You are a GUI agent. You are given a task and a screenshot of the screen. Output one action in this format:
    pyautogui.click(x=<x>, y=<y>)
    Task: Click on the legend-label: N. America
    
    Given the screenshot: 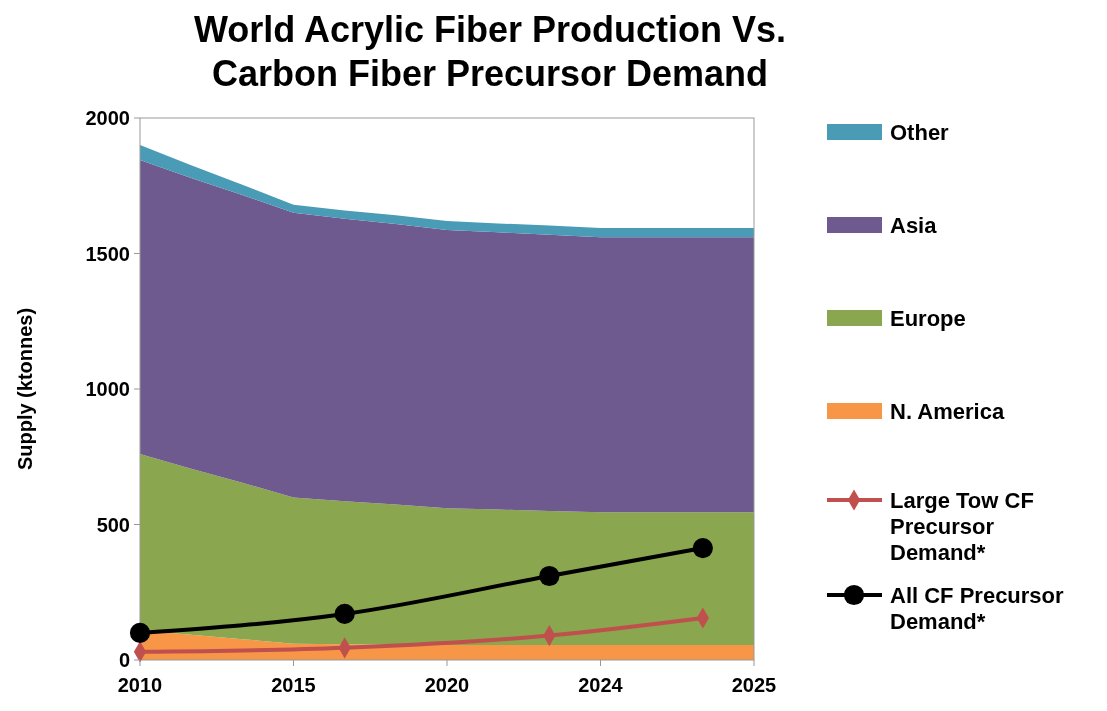 What is the action you would take?
    pyautogui.click(x=947, y=411)
    